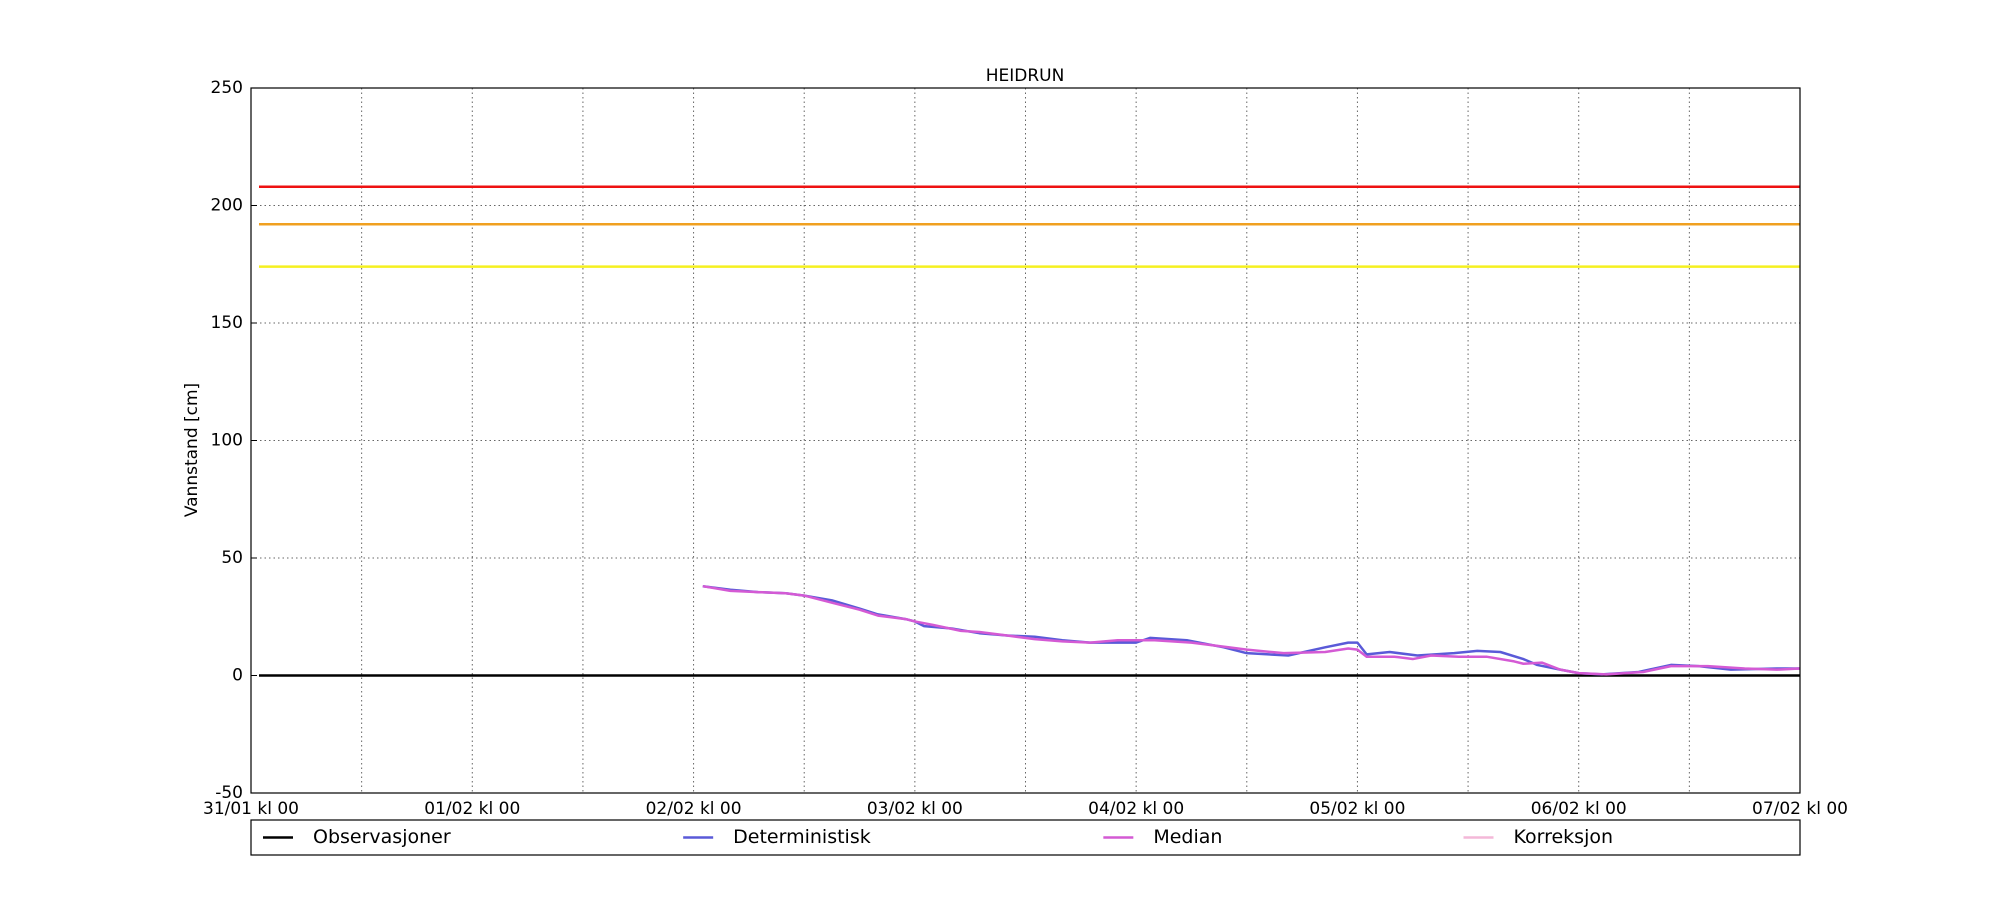 This screenshot has width=2000, height=900. I want to click on x-tick-label: 01/02 kl 00, so click(472, 809).